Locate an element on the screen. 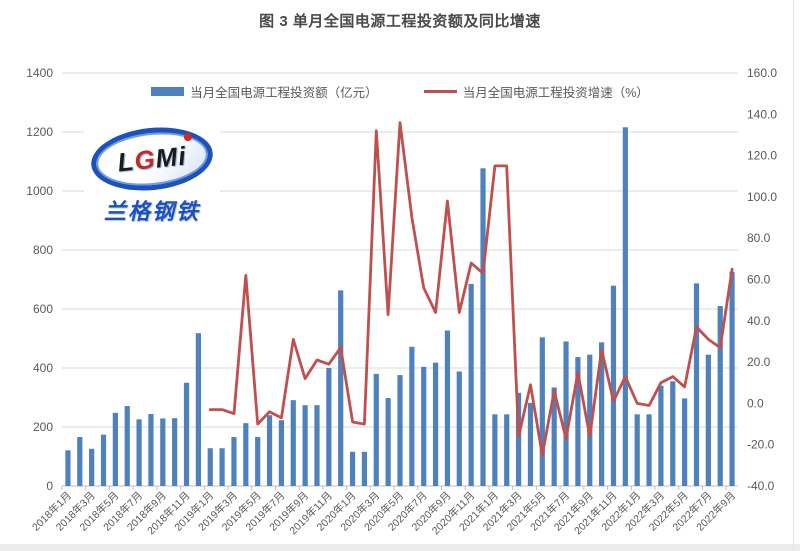 This screenshot has width=800, height=551. legend-line-label: 当月全国电源工程投资增速（%） is located at coordinates (555, 93).